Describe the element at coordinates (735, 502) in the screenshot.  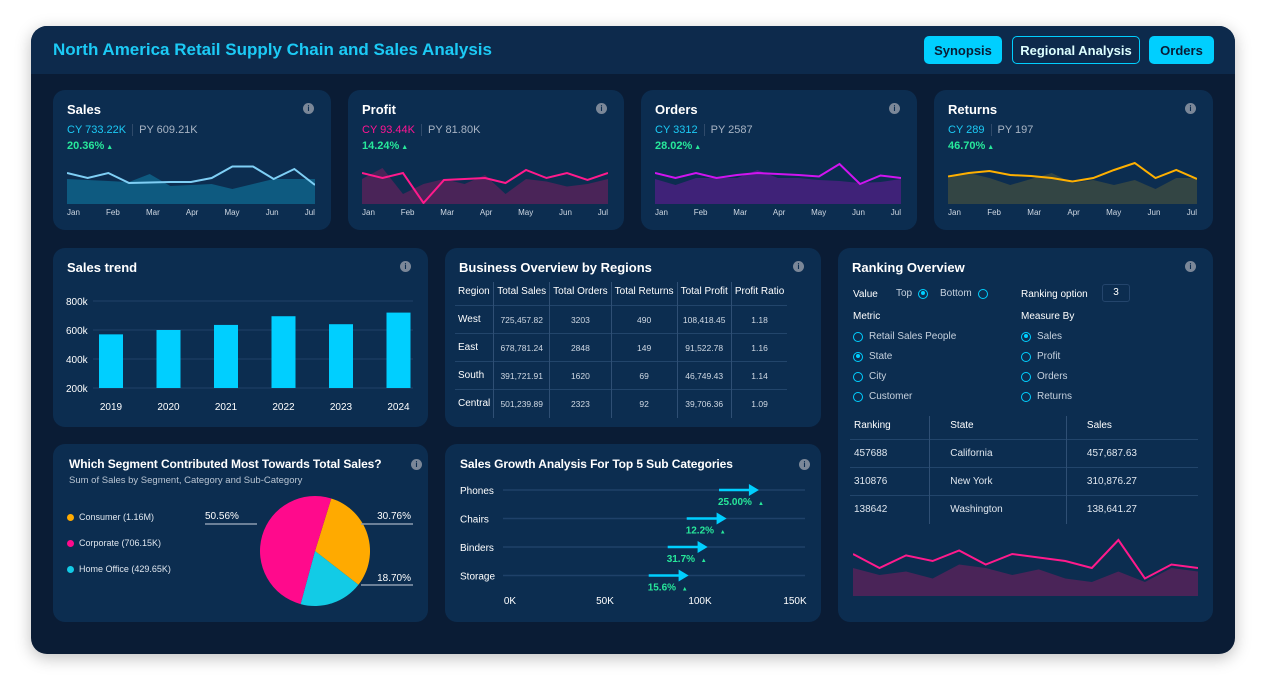
I see `growth-percent-label: 25.00%` at that location.